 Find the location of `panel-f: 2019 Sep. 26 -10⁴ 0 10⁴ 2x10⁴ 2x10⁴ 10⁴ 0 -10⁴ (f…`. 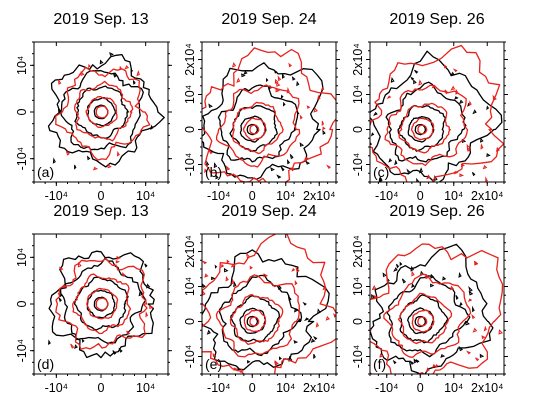

panel-f: 2019 Sep. 26 -10⁴ 0 10⁴ 2x10⁴ 2x10⁴ 10⁴ 0 -10⁴ (f… is located at coordinates (429, 299).